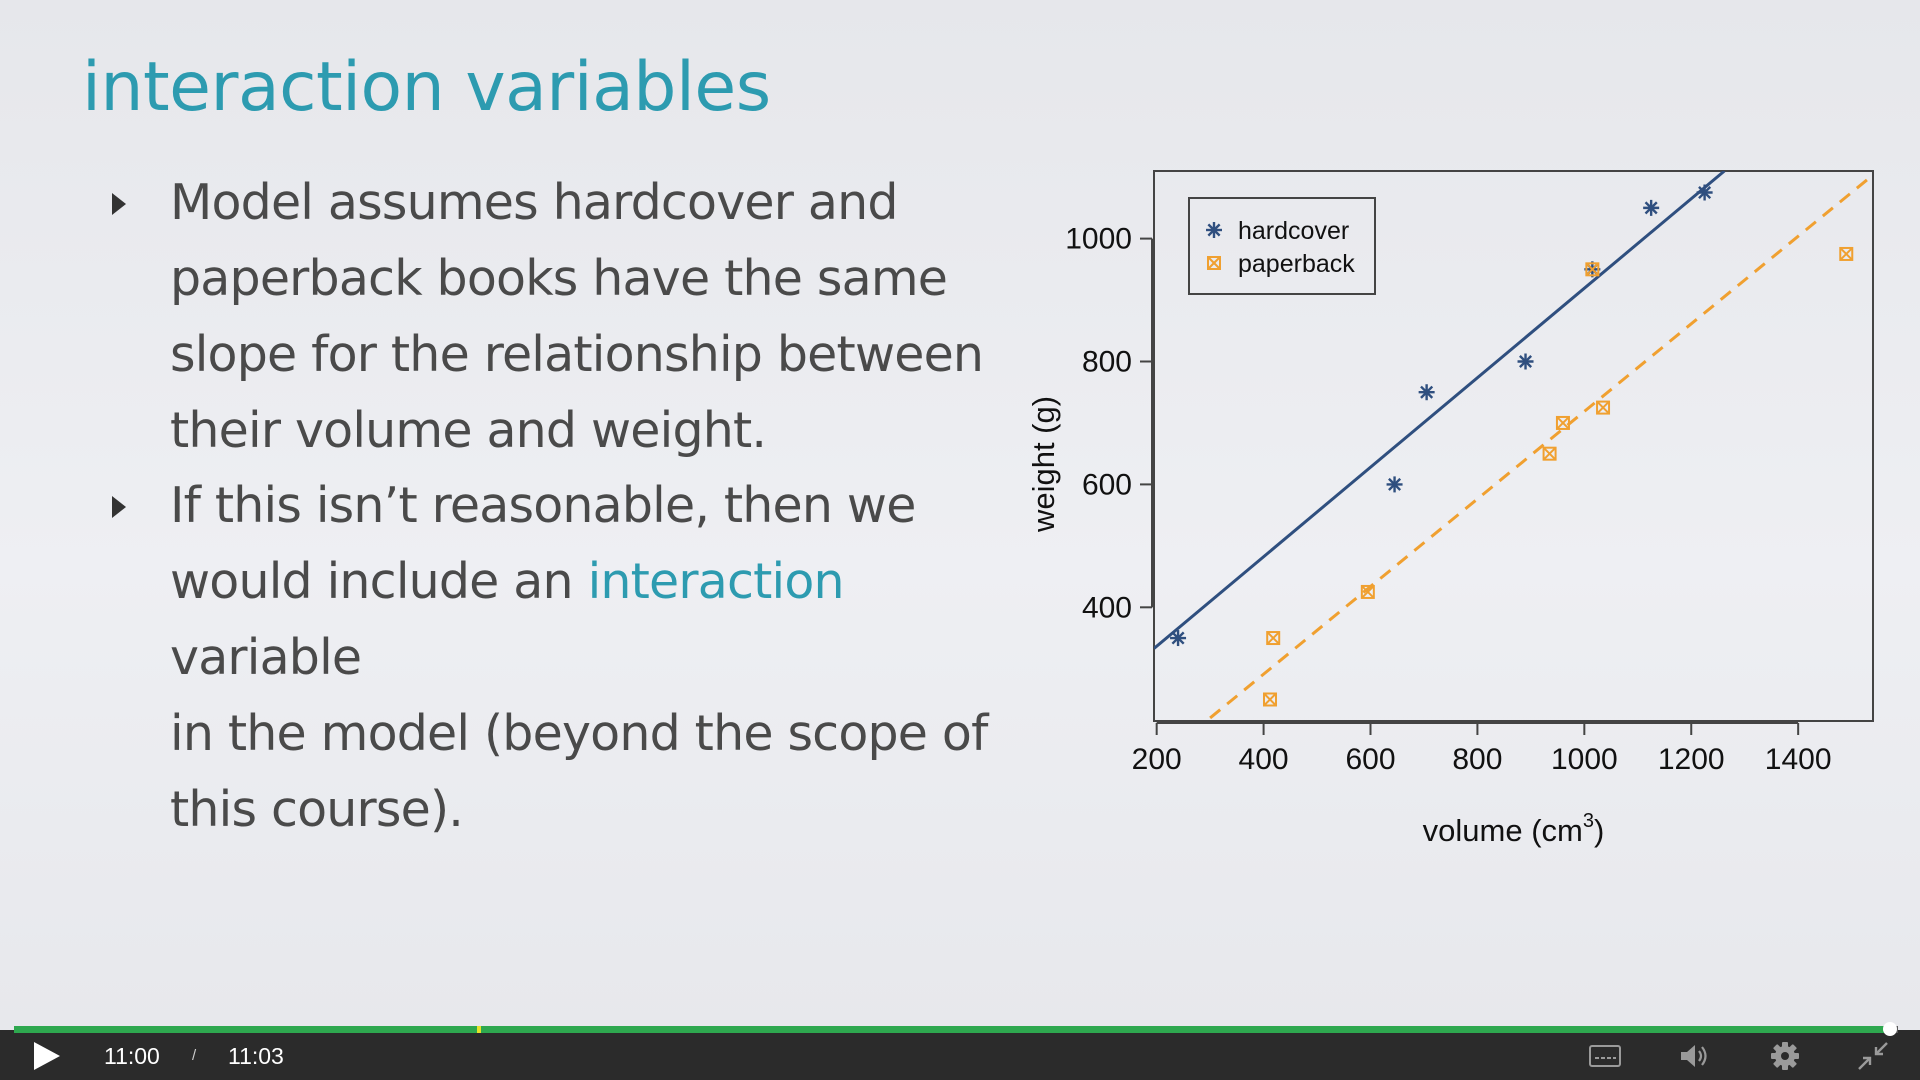  What do you see at coordinates (1584, 759) in the screenshot?
I see `x-tick-label: 1000` at bounding box center [1584, 759].